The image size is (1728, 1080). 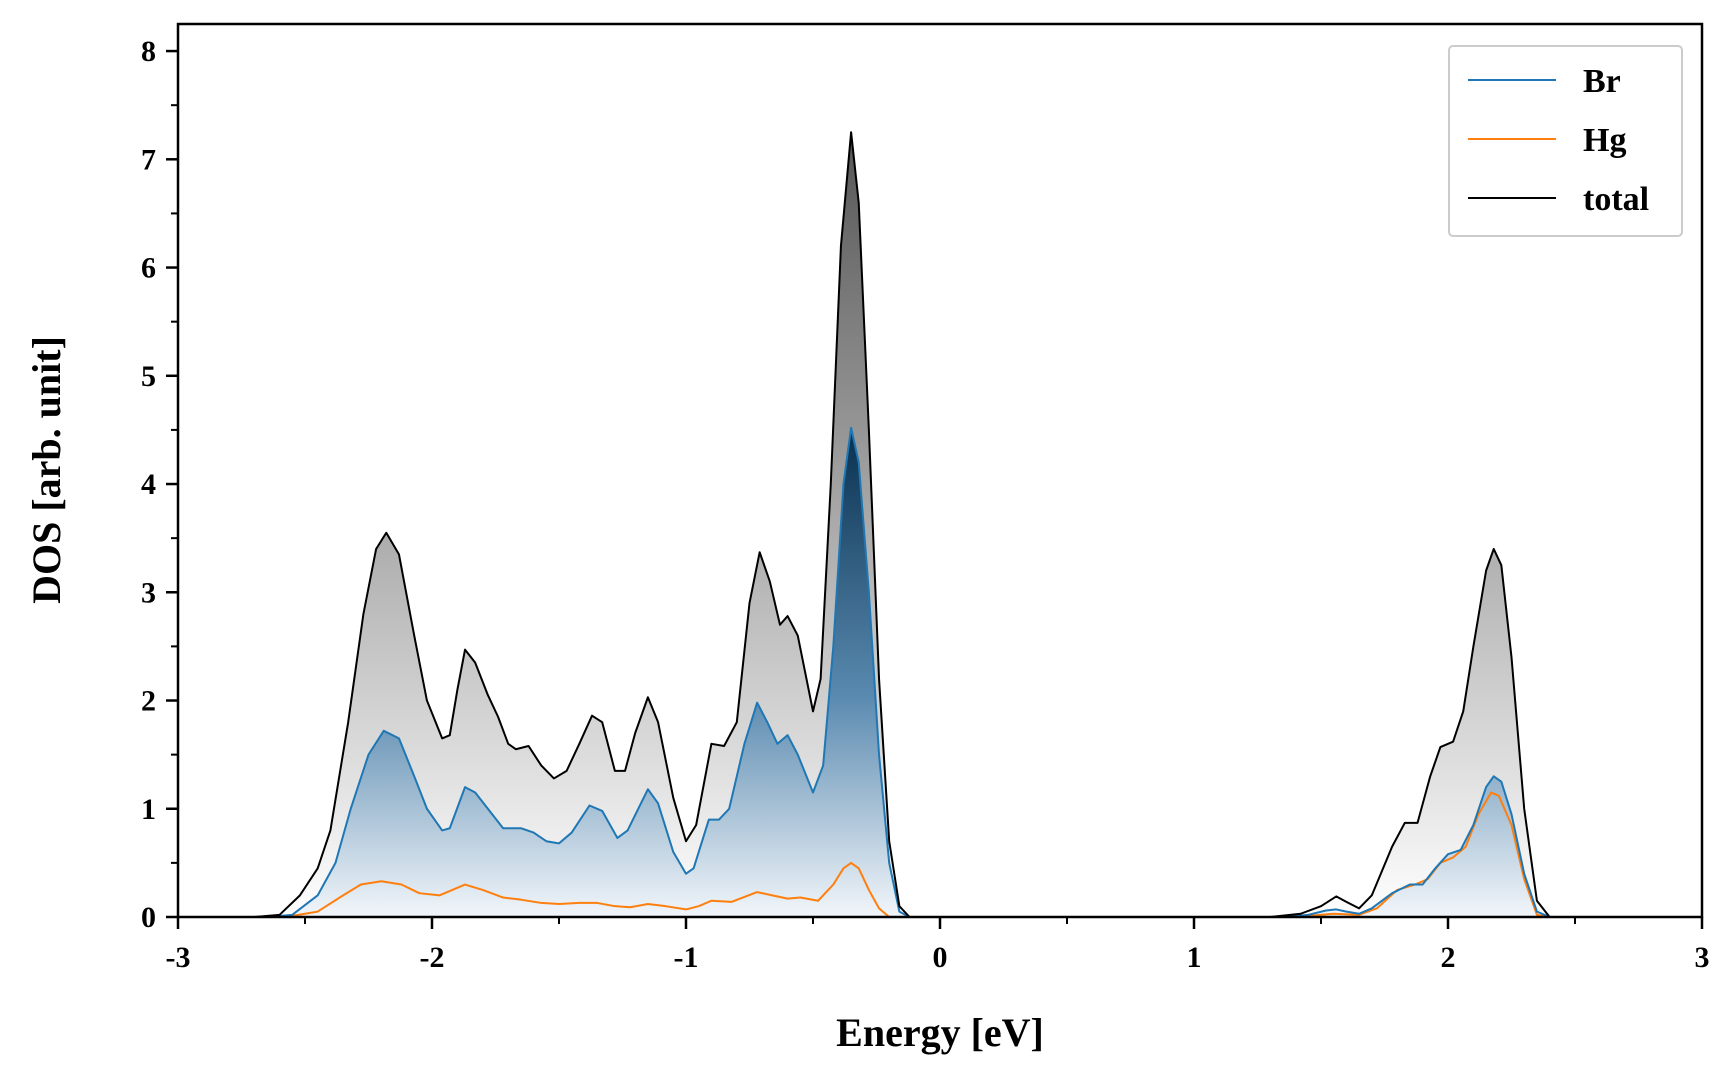 I want to click on y-axis: 0 1 2 3 4 5 6 7 8, so click(x=159, y=484).